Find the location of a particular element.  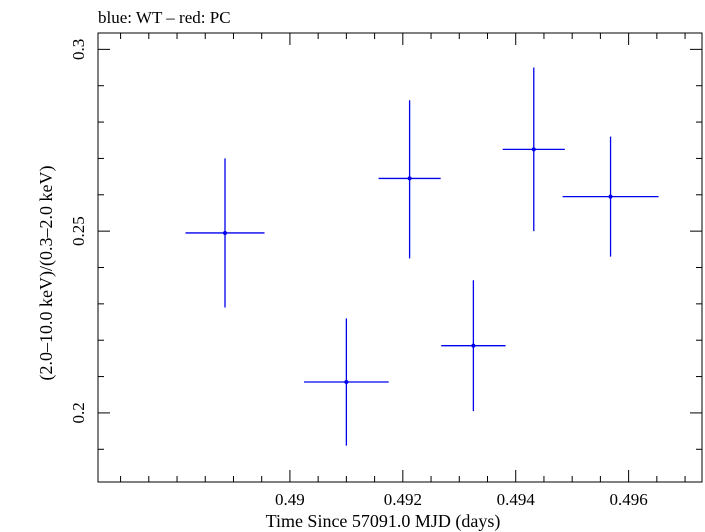

x-tick-label: 0.496 is located at coordinates (628, 499).